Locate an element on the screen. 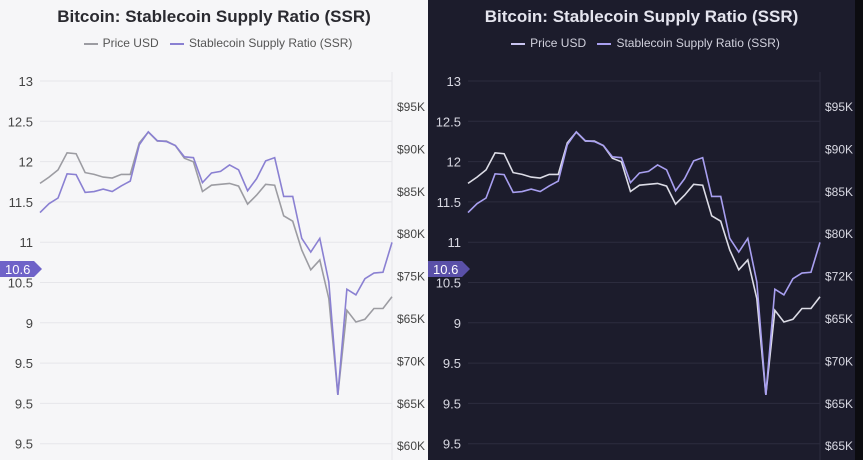  right-tick-label: $75K is located at coordinates (411, 277).